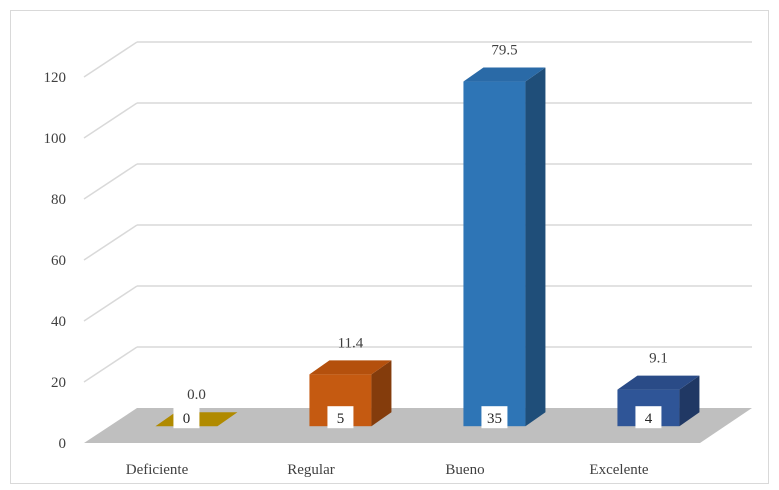 The image size is (779, 490). What do you see at coordinates (658, 359) in the screenshot?
I see `bar-percentage-label: 9.1` at bounding box center [658, 359].